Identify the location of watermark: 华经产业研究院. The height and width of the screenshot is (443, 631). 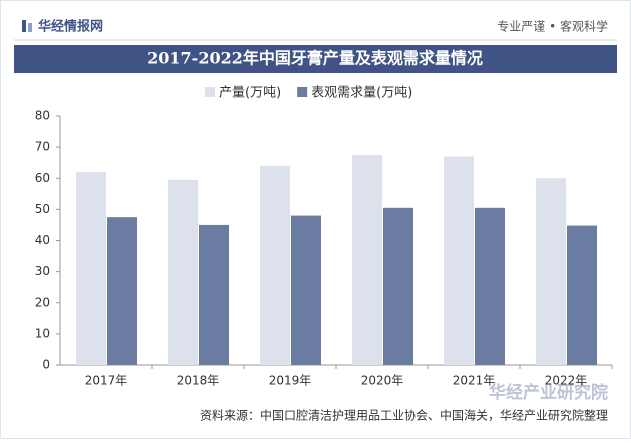
(548, 392).